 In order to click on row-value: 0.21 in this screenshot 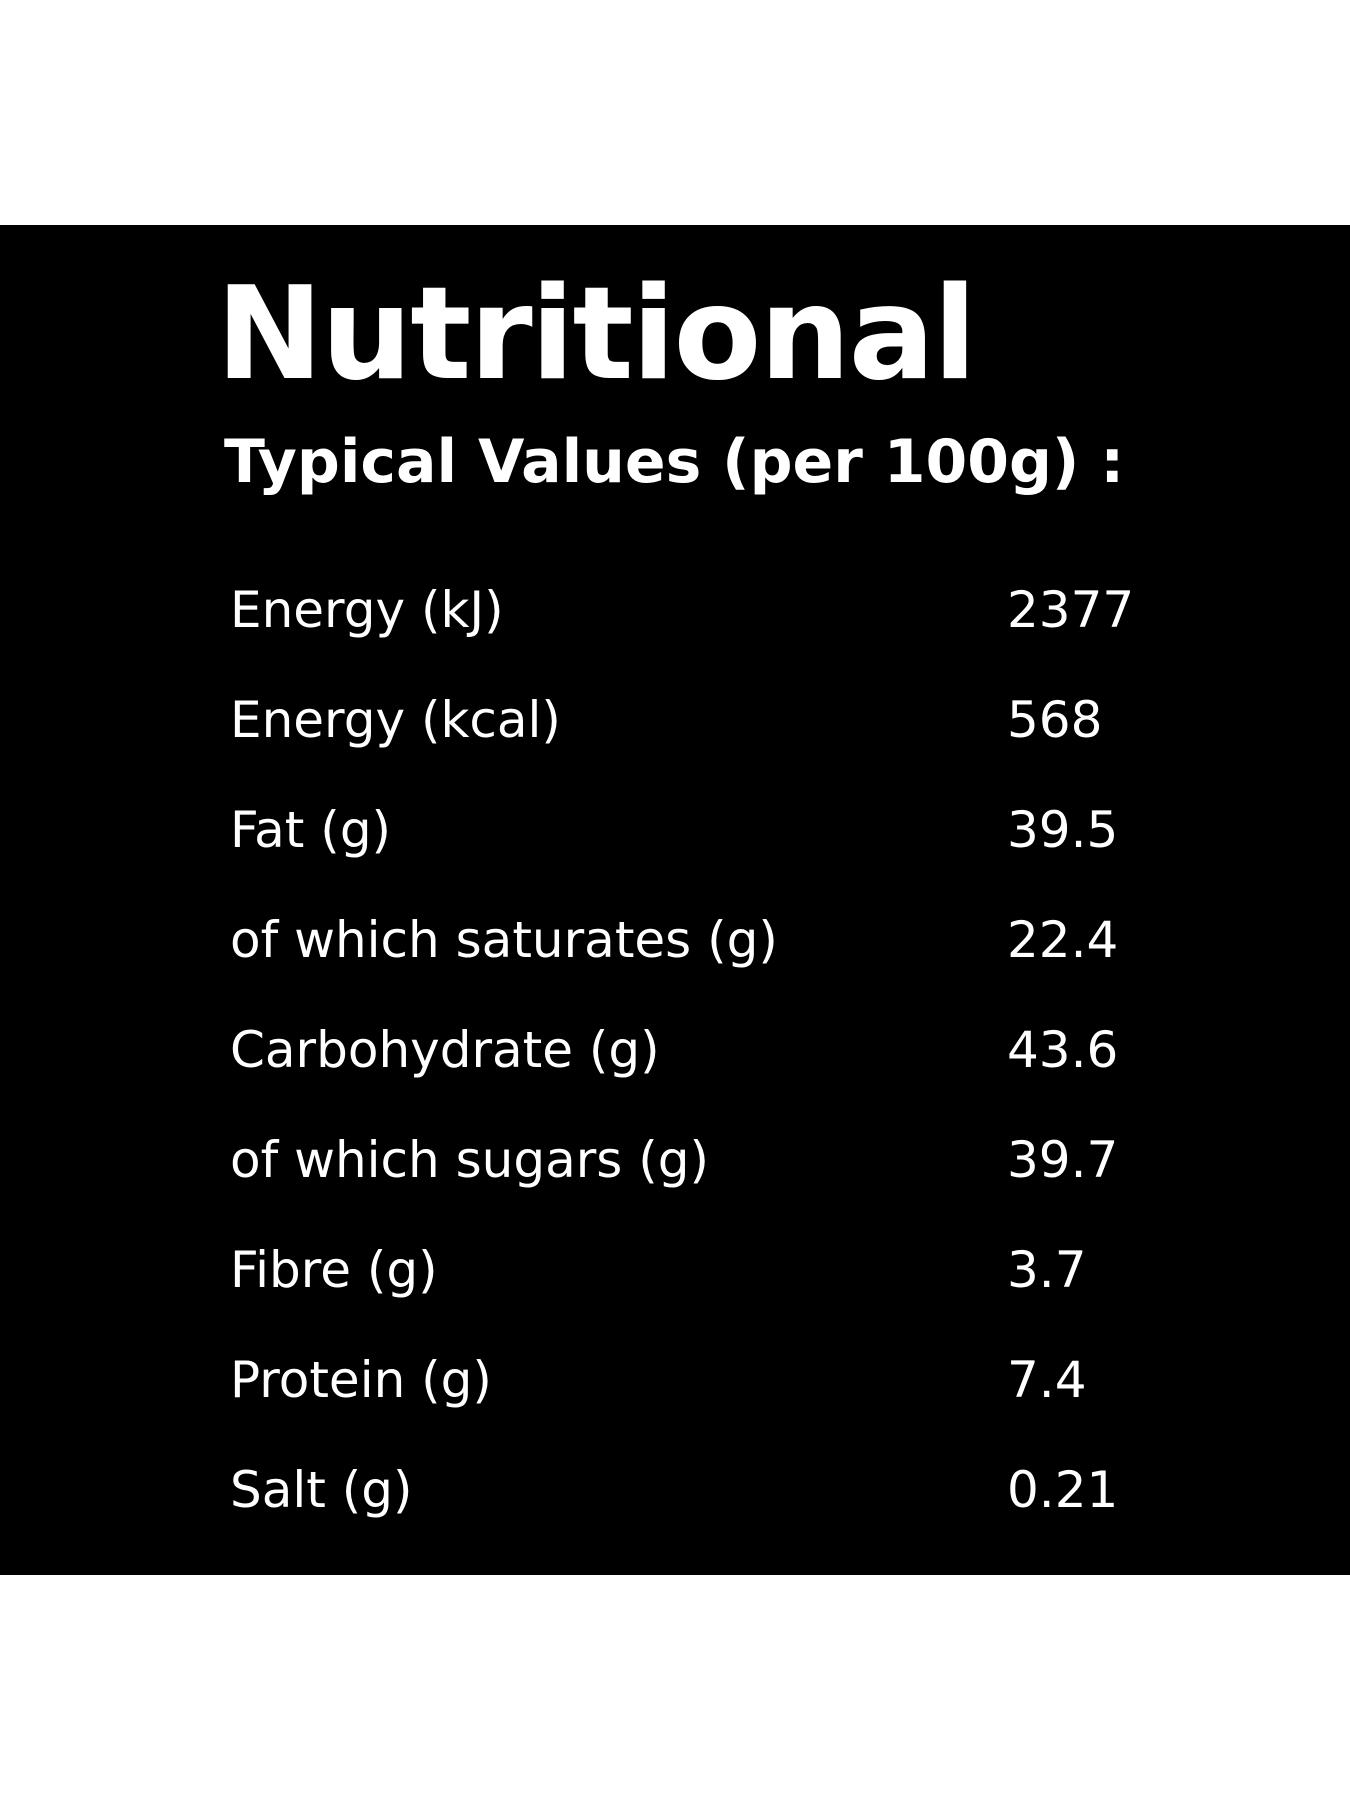, I will do `click(1063, 1490)`.